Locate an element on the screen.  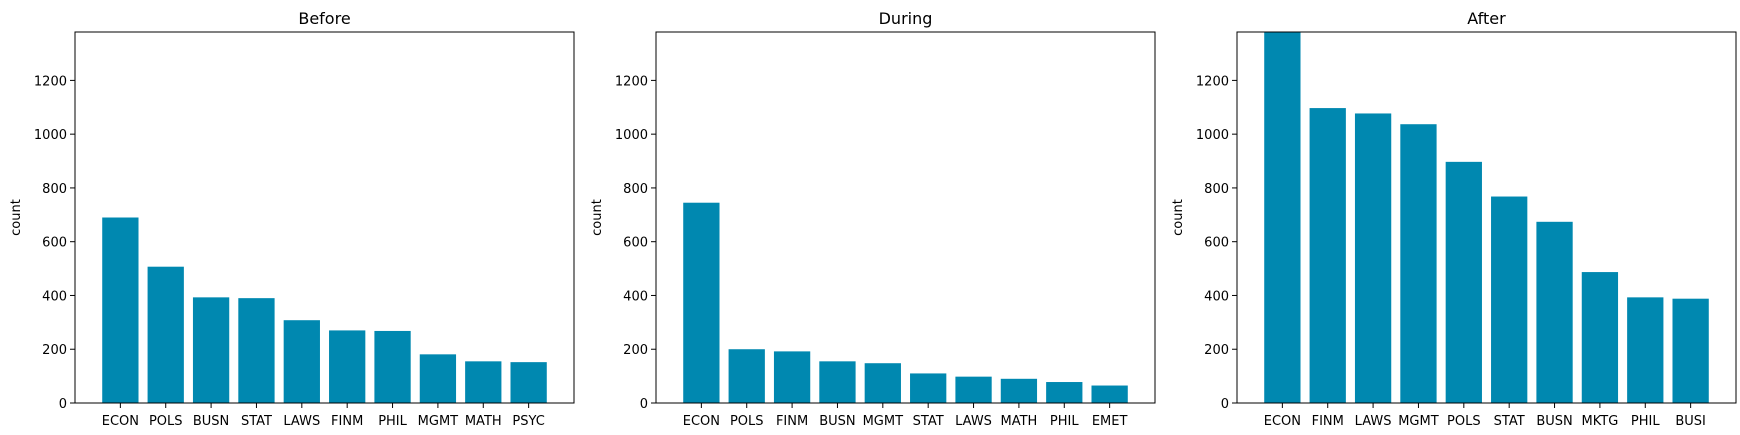
x-tick-label: EMET is located at coordinates (1110, 421).